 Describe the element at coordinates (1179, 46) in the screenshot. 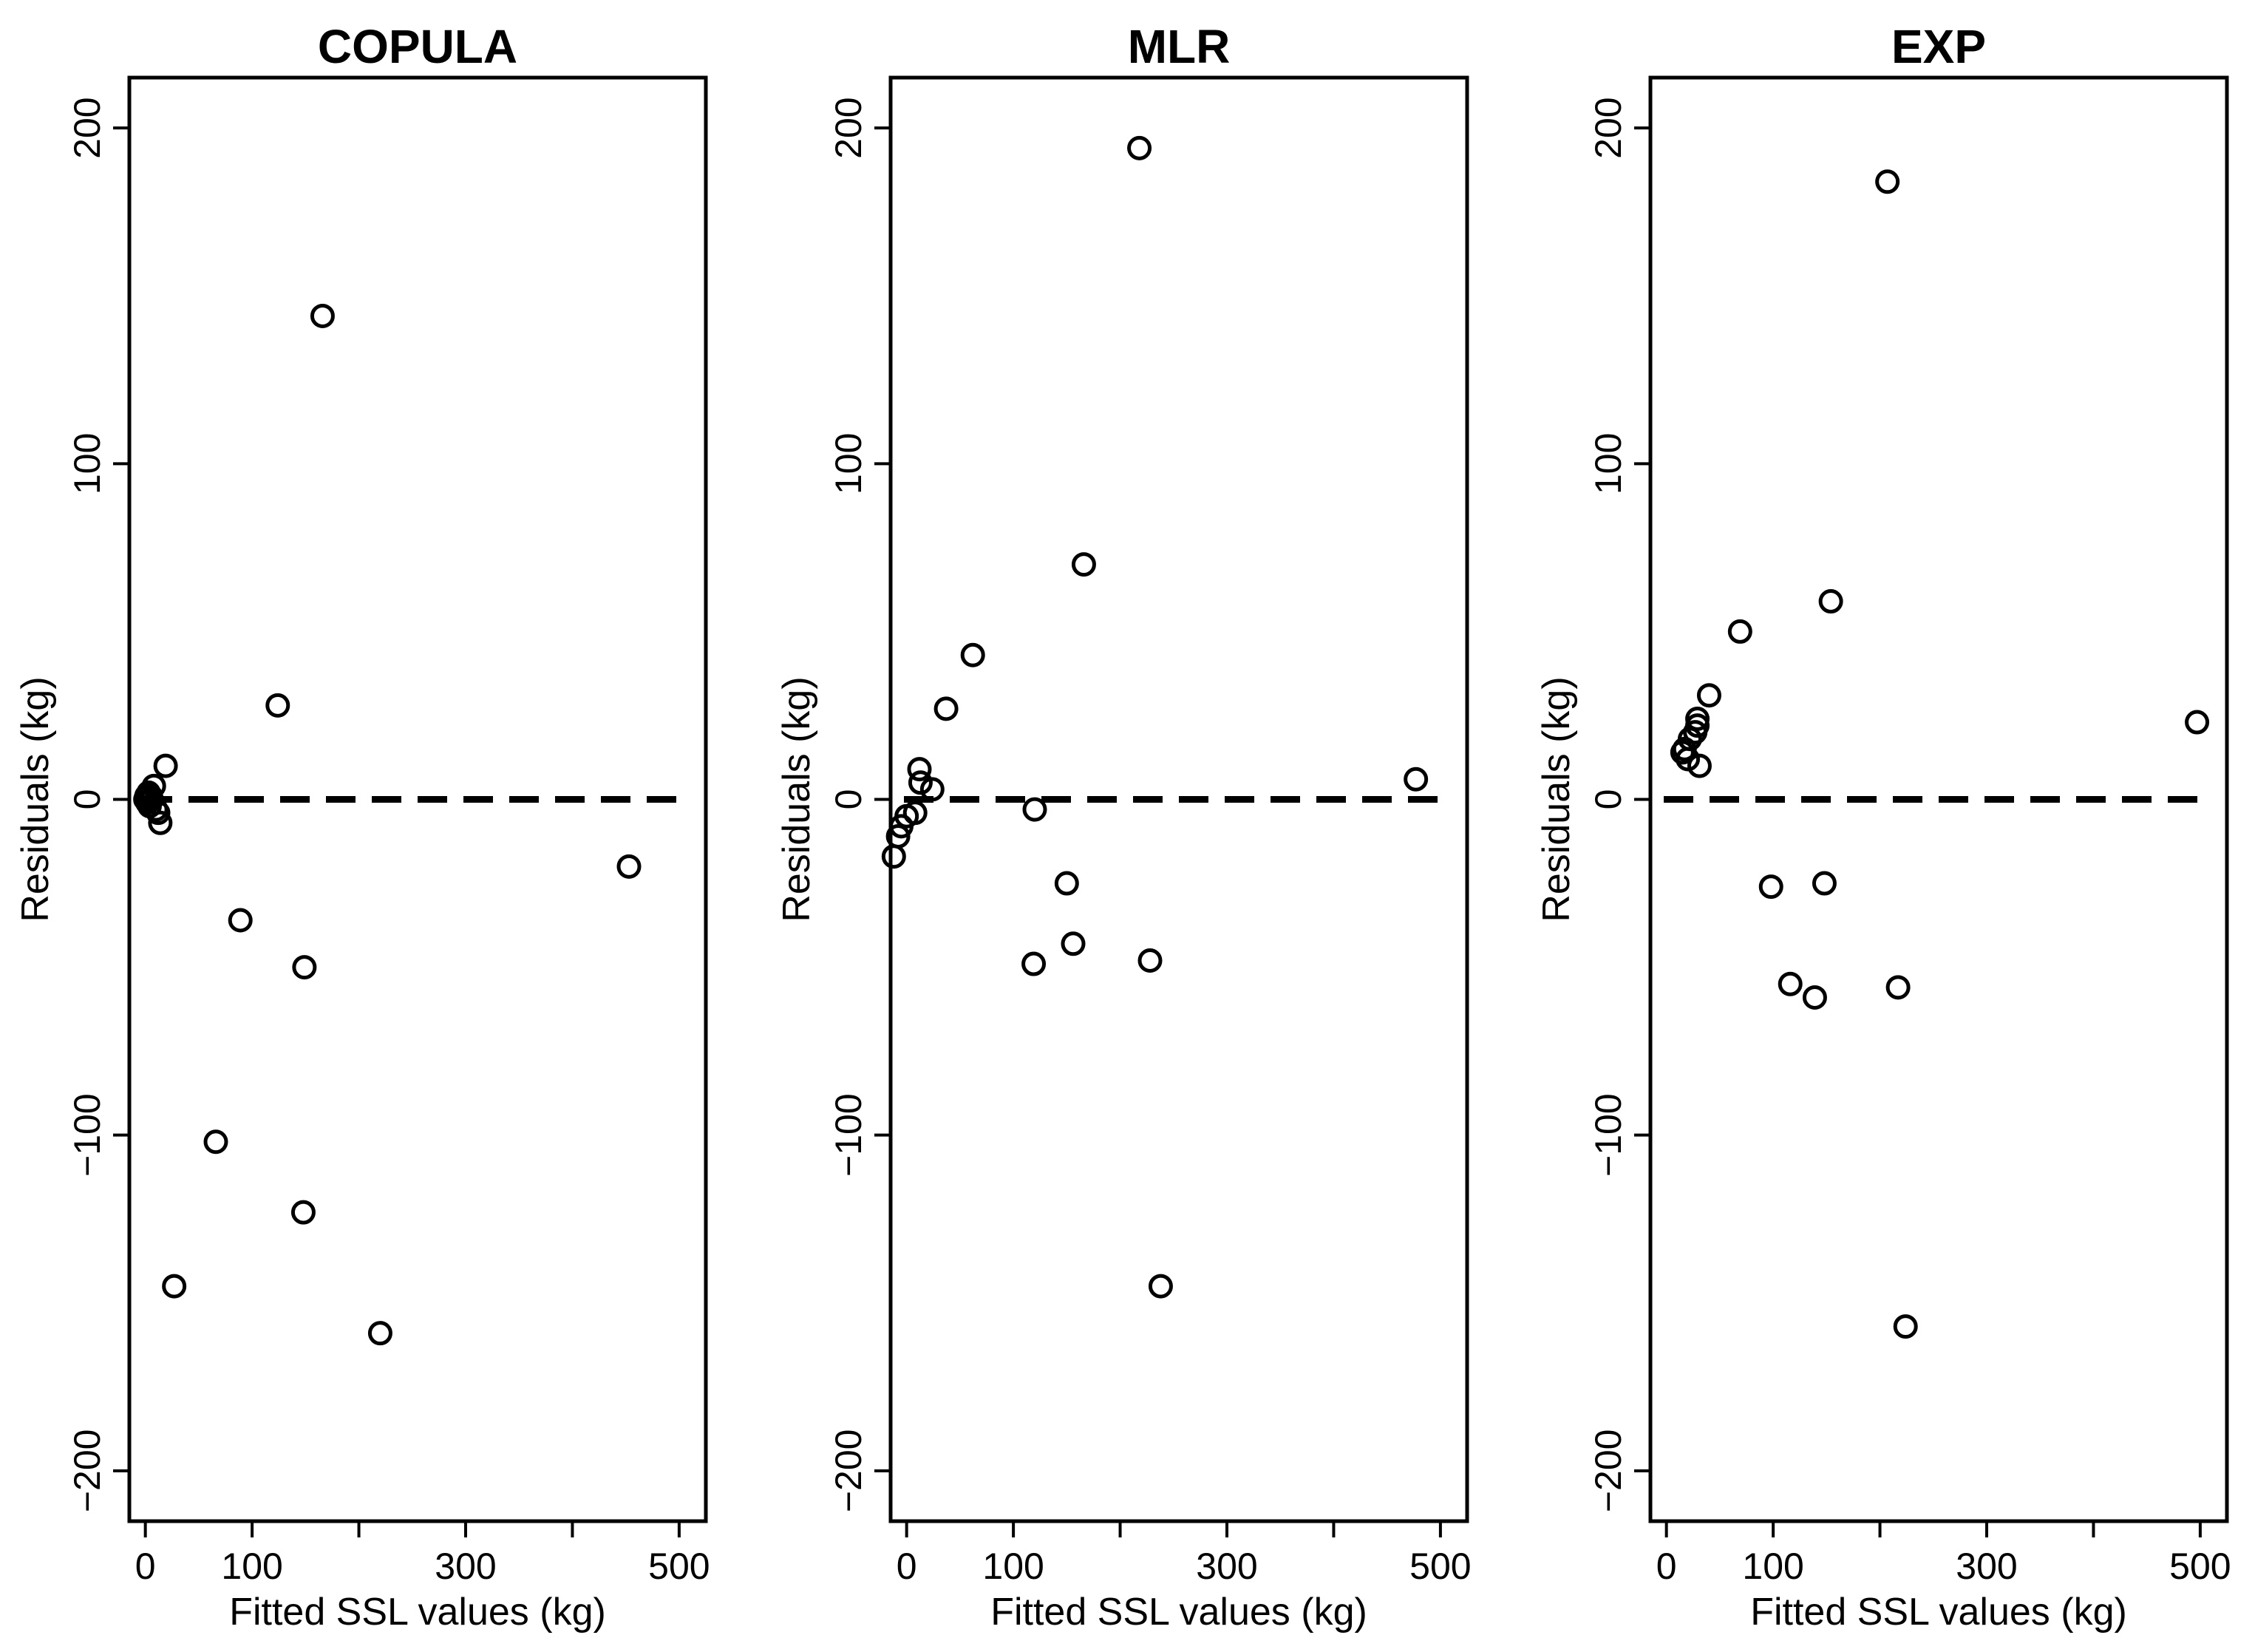

I see `chart-title: MLR` at that location.